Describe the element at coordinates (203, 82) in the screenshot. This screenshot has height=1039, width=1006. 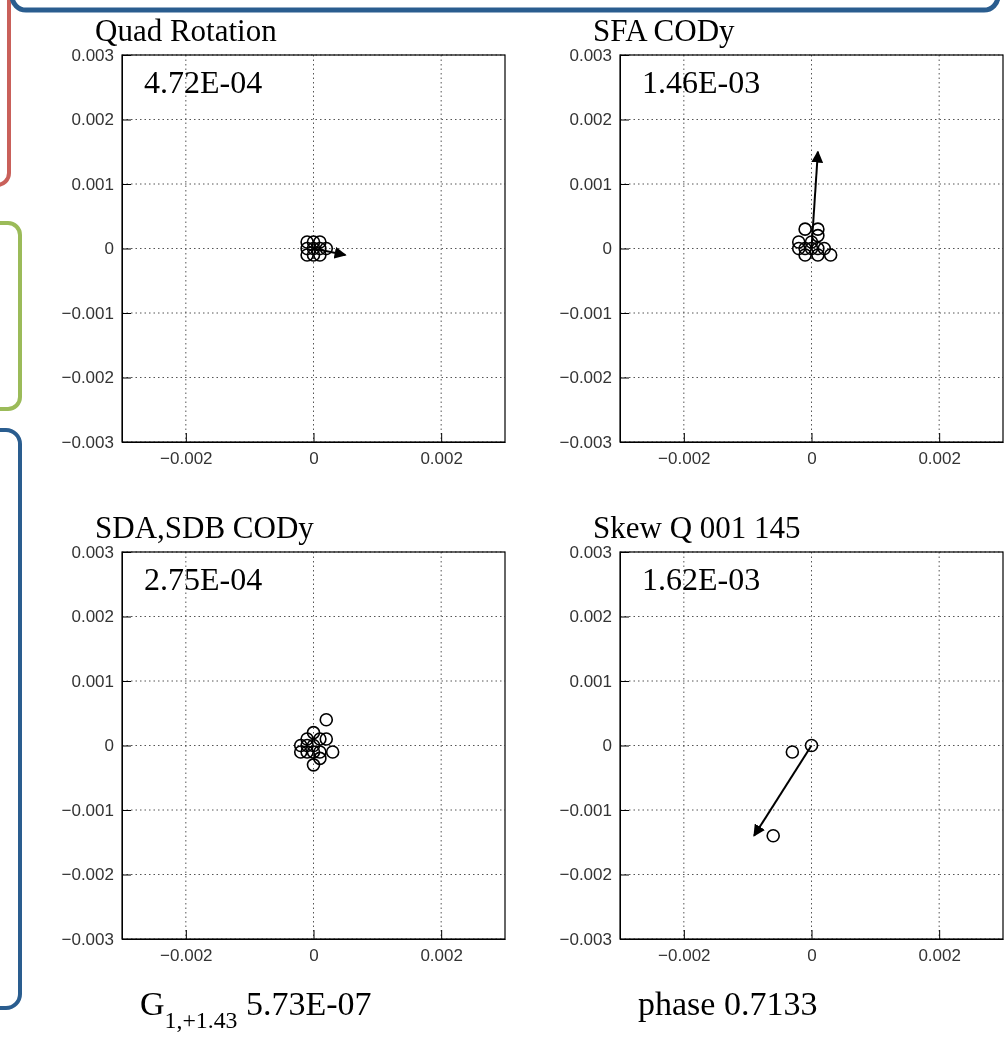
I see `annotation: 4.72E-04` at that location.